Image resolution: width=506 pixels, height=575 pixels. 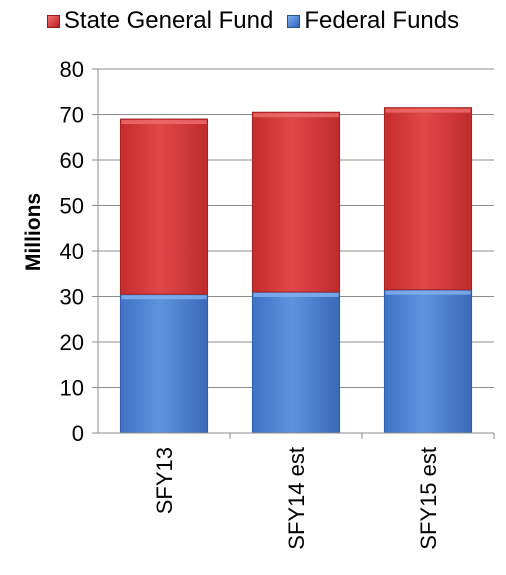 I want to click on y-axis-label: Millions, so click(x=33, y=232).